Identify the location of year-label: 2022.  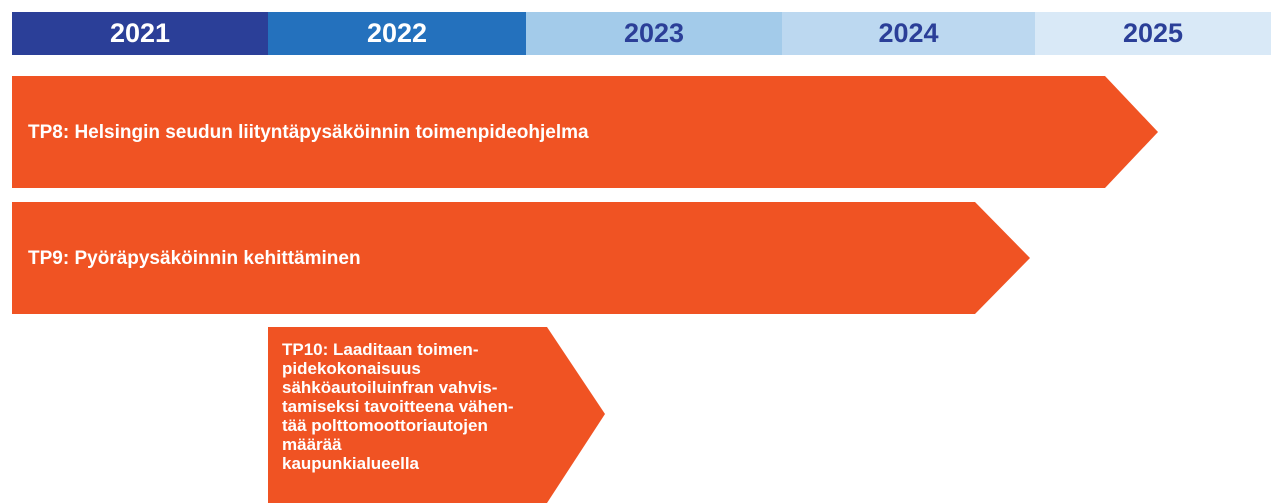
(397, 33).